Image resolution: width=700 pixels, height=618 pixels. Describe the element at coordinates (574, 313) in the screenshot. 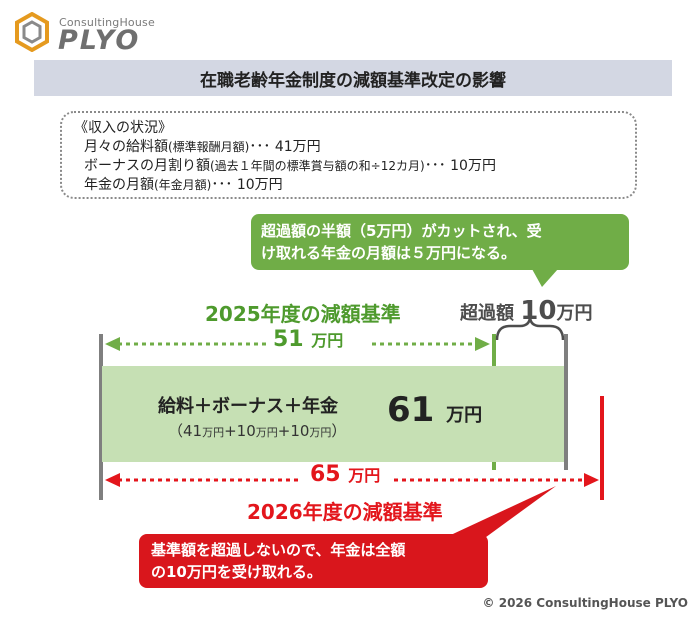

I see `excess-unit: 万円` at that location.